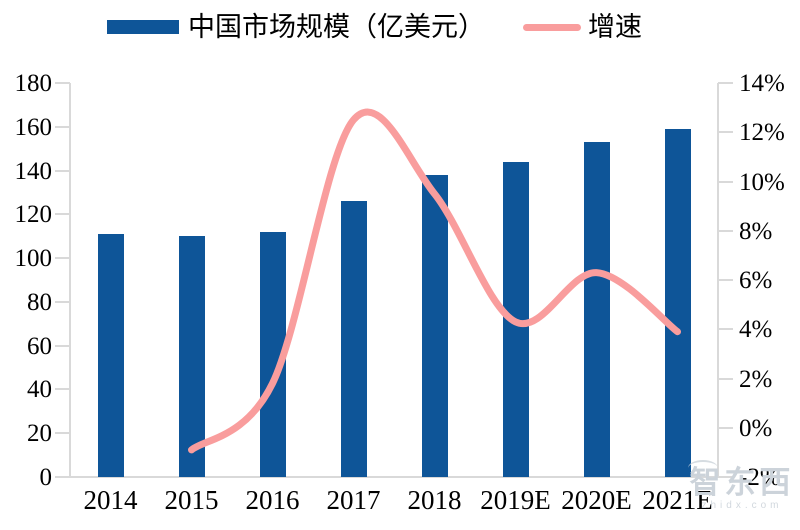 This screenshot has width=800, height=530. I want to click on watermark: 智东西 zhidx.com, so click(742, 486).